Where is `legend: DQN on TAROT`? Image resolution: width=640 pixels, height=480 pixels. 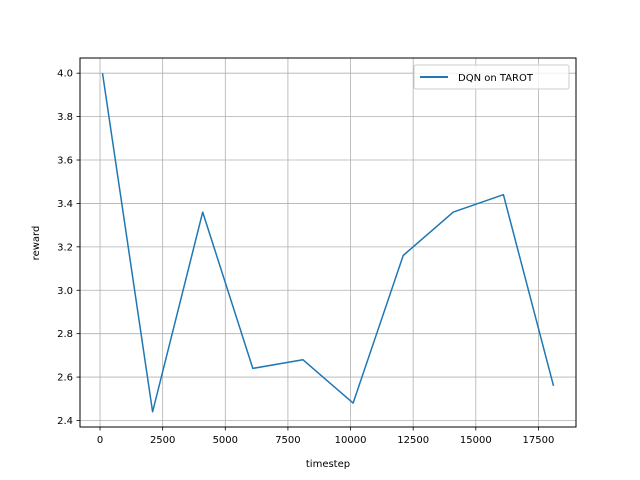 legend: DQN on TAROT is located at coordinates (491, 77).